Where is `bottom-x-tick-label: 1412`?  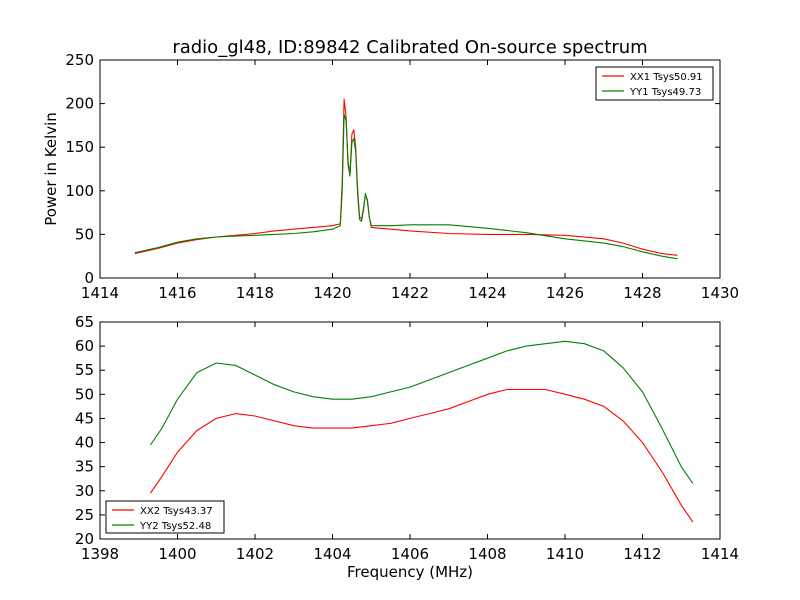 bottom-x-tick-label: 1412 is located at coordinates (642, 554).